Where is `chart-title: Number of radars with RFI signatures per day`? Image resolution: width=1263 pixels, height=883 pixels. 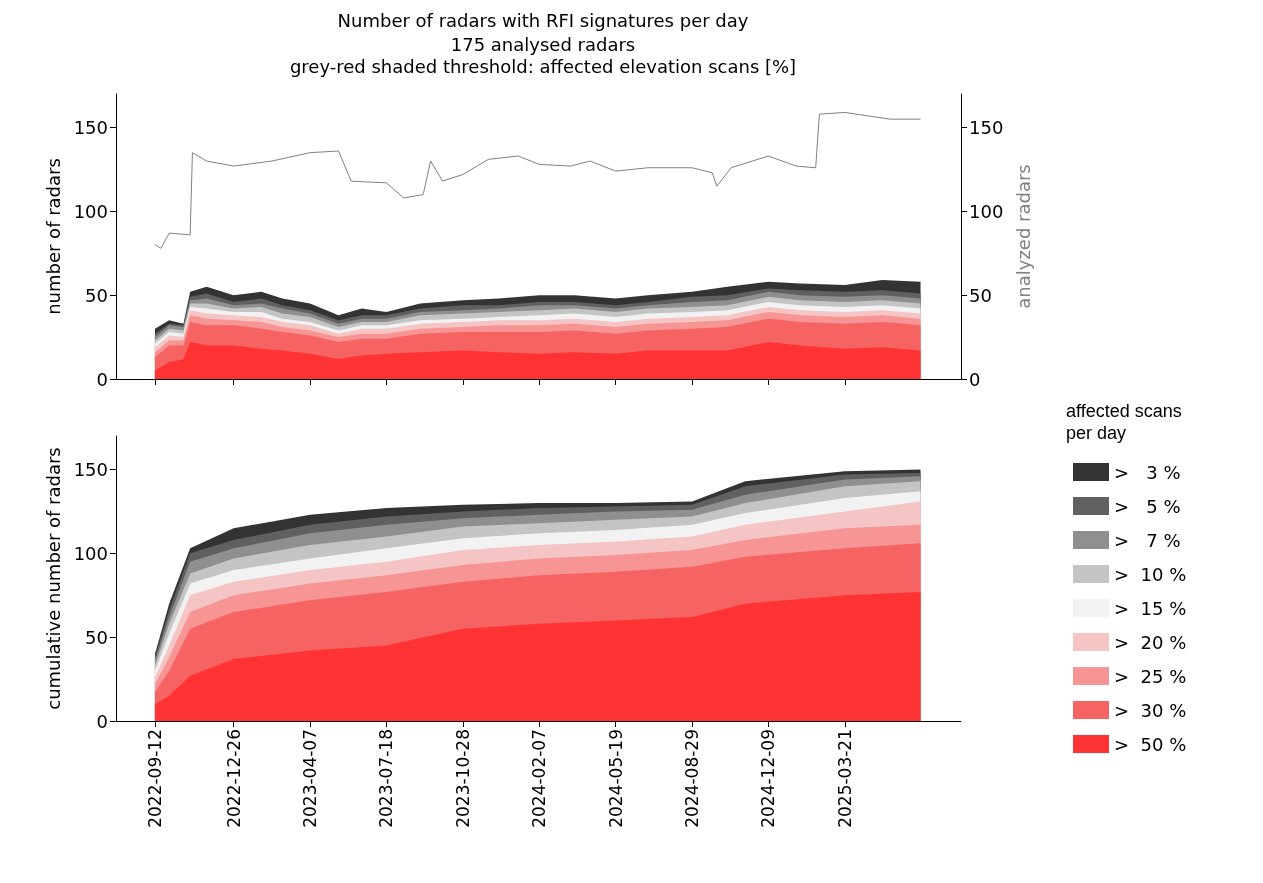
chart-title: Number of radars with RFI signatures per day is located at coordinates (543, 20).